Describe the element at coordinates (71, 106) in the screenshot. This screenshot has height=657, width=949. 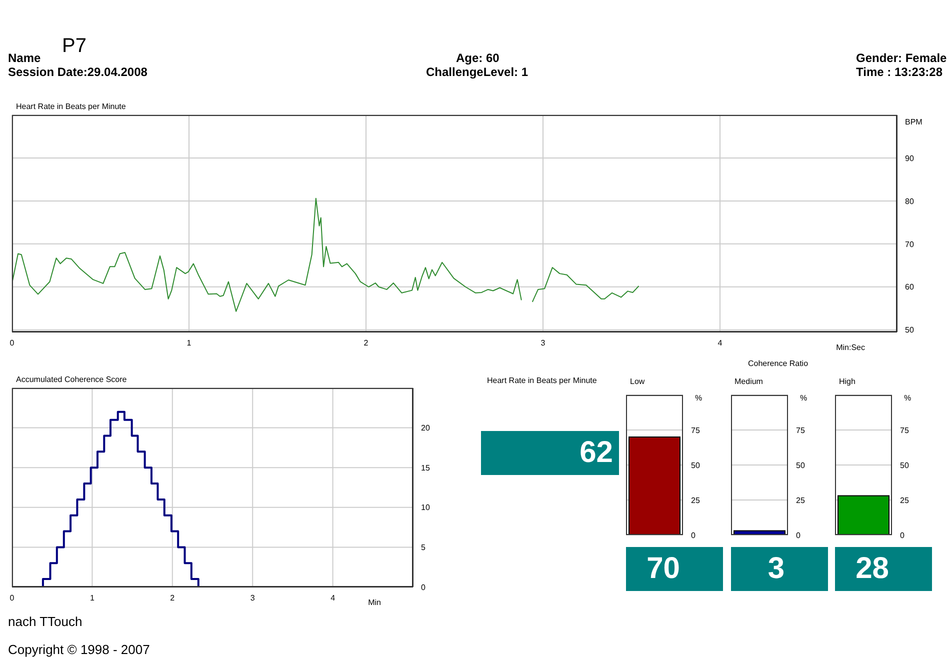
I see `chart-title: Heart Rate in Beats per Minute` at that location.